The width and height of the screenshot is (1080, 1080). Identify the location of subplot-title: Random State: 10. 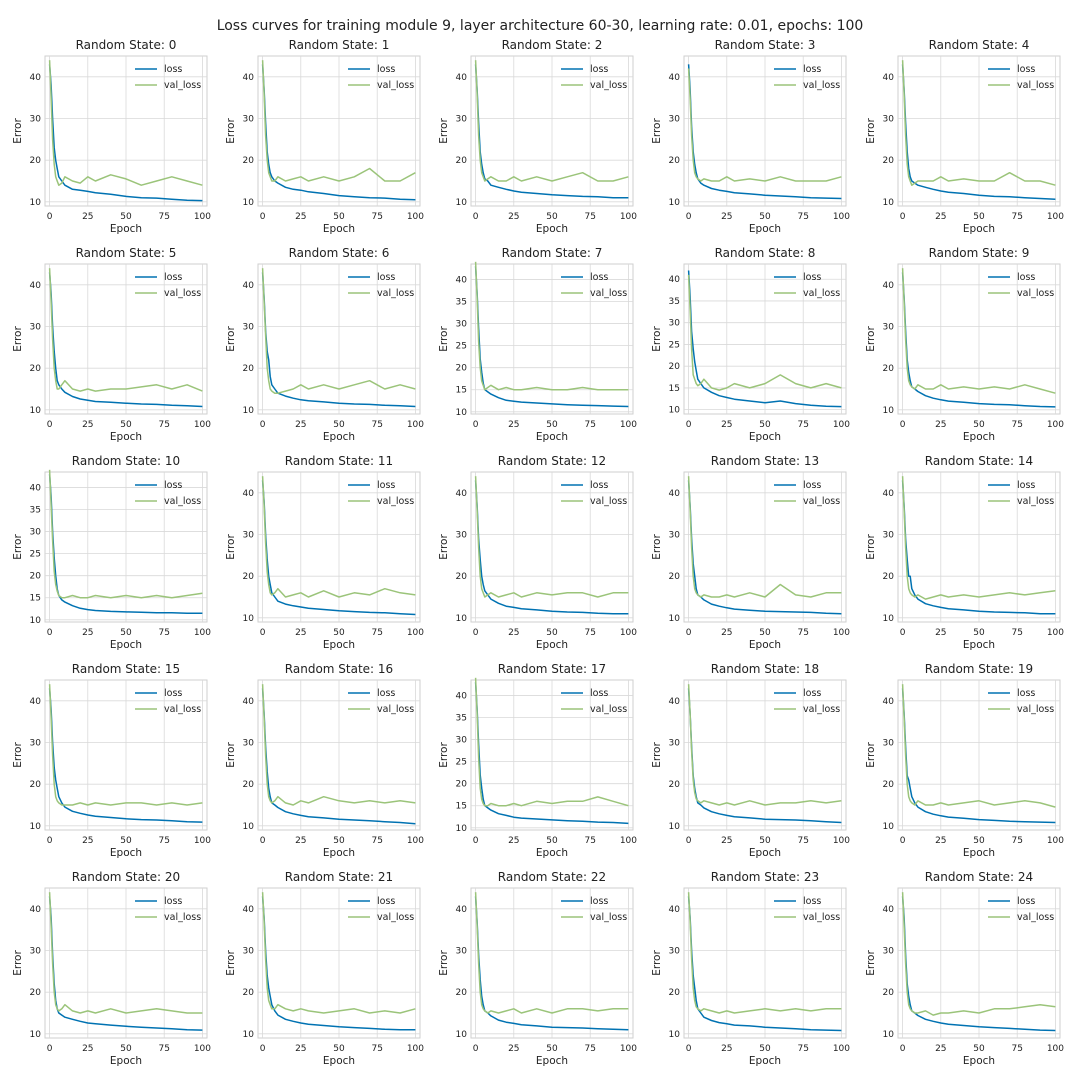
(126, 461).